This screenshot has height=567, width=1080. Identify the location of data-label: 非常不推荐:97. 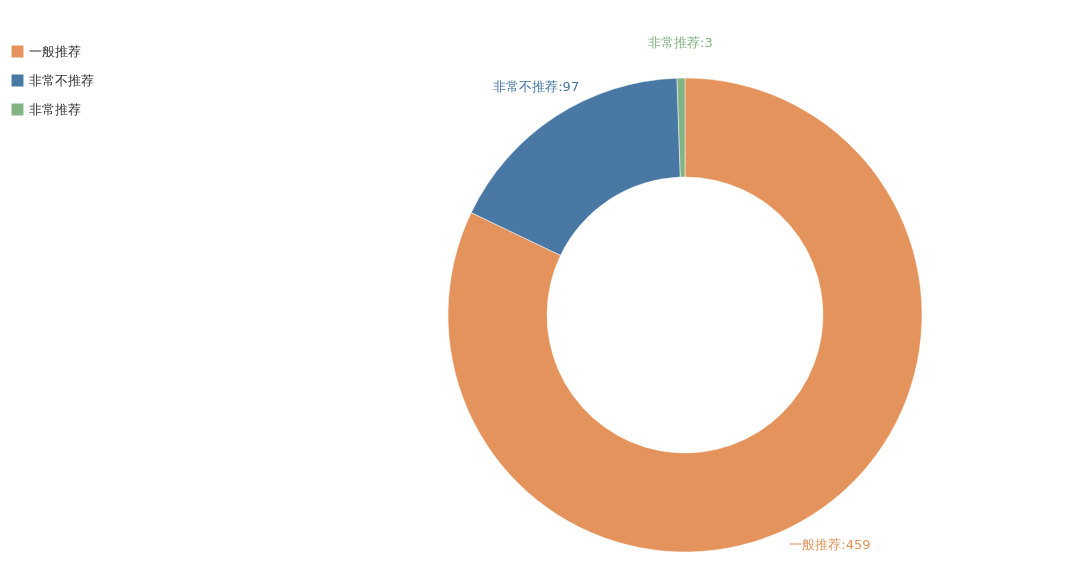
(536, 87).